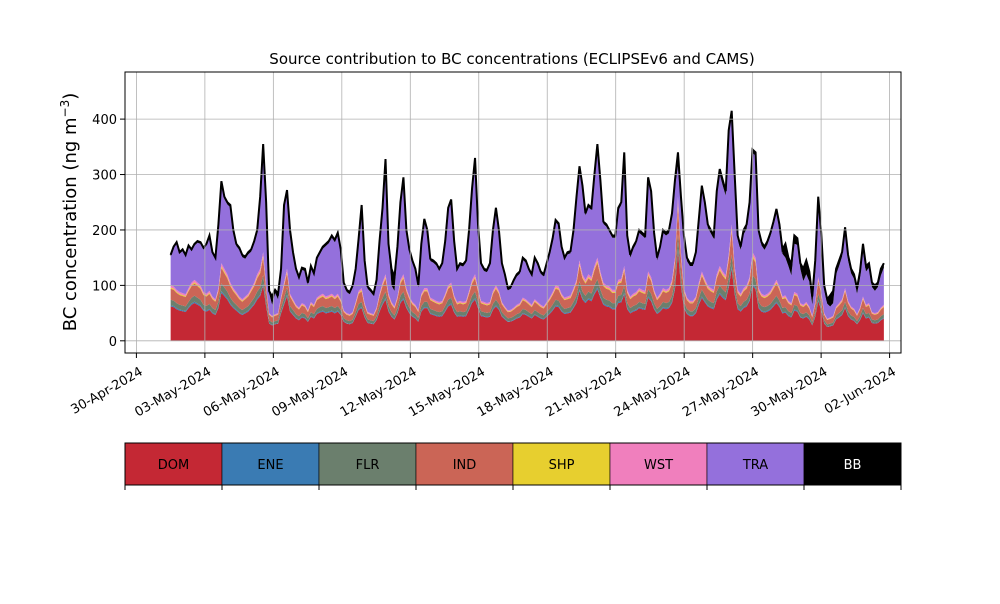  I want to click on y-tick-label: 200, so click(104, 231).